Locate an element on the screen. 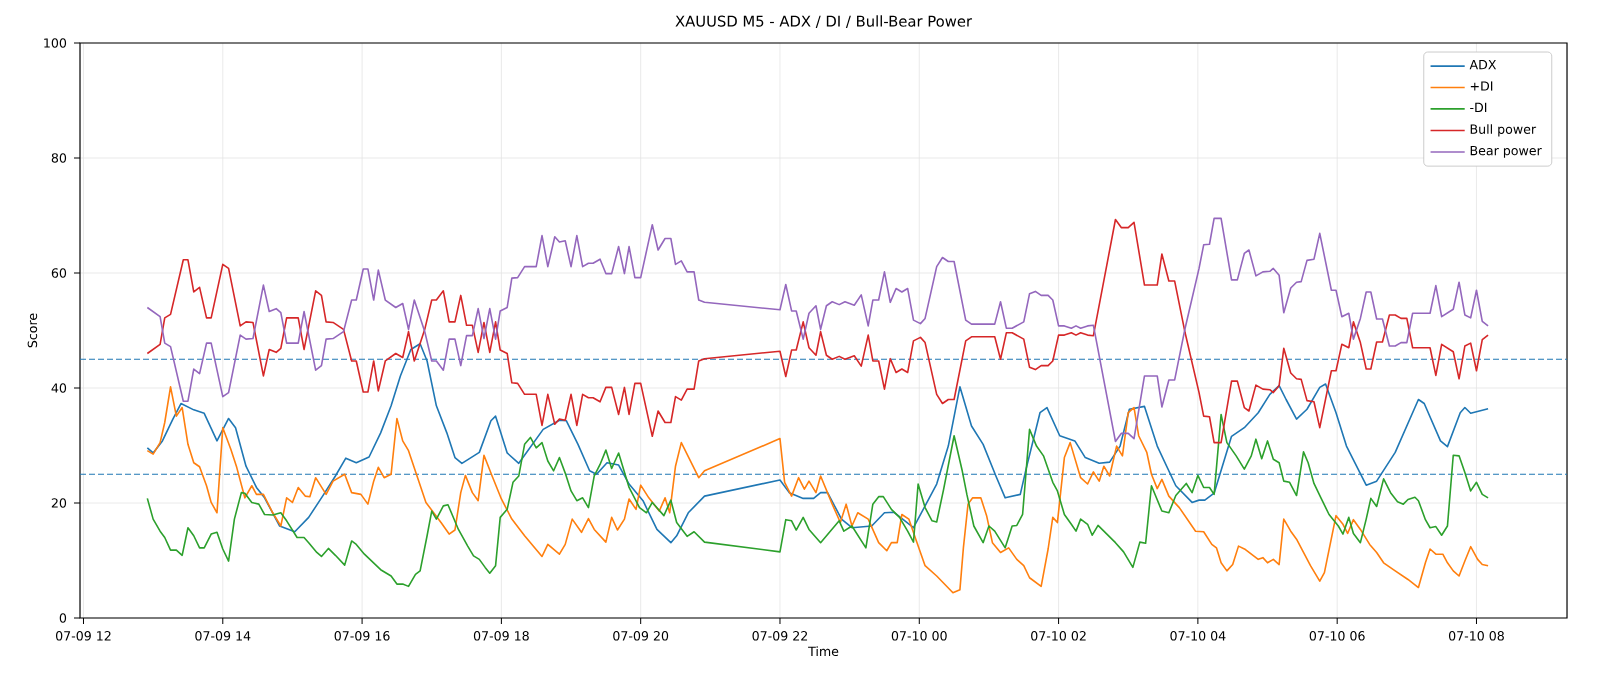 The height and width of the screenshot is (686, 1600). y-tick-label: 100 is located at coordinates (55, 43).